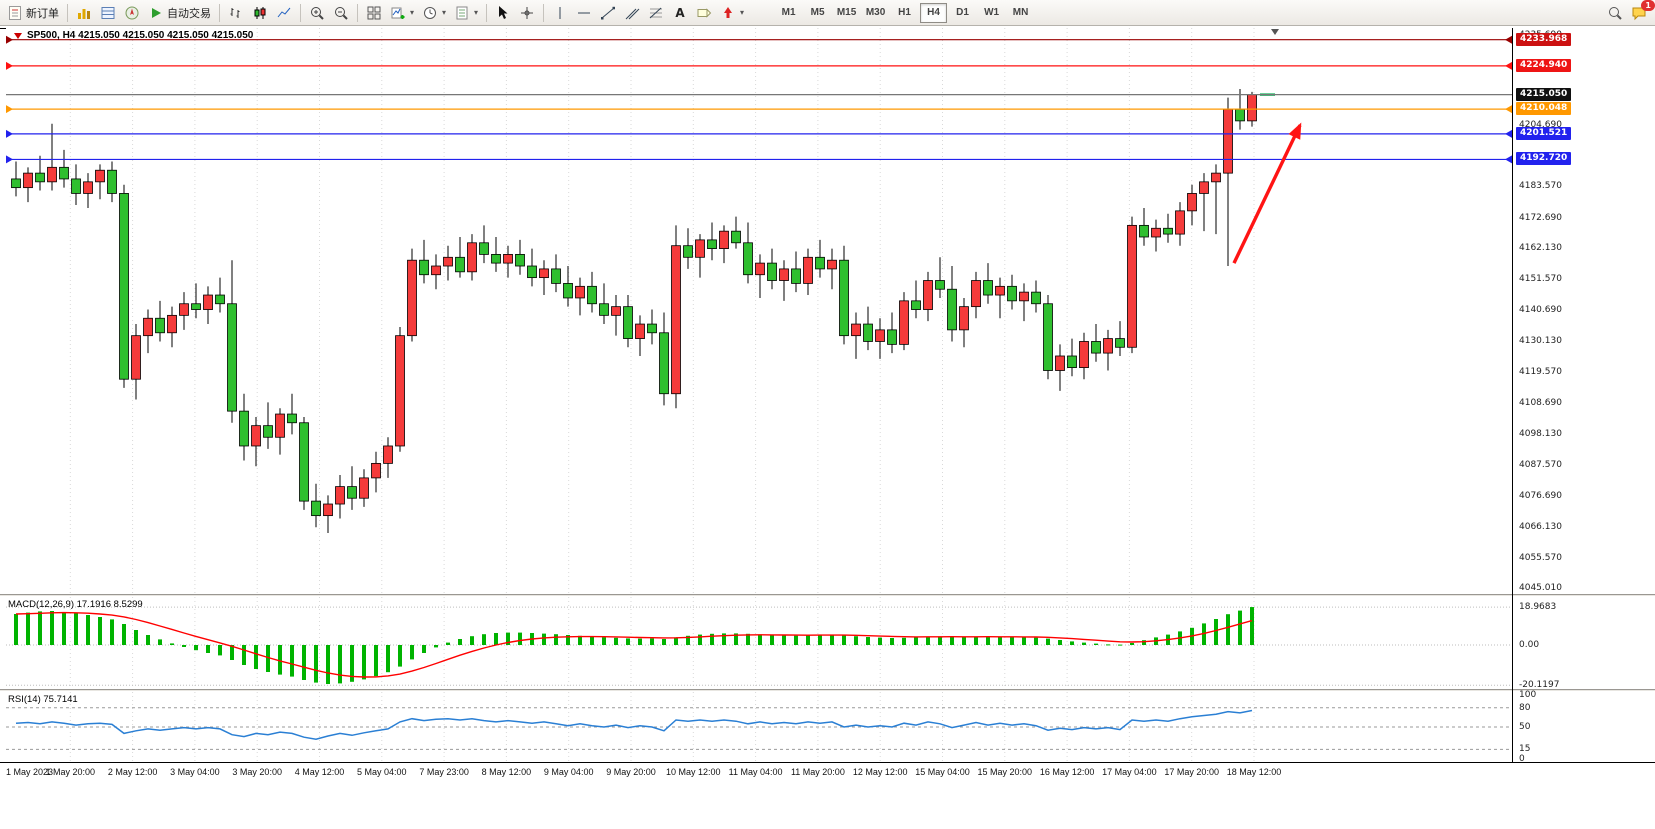  Describe the element at coordinates (1129, 772) in the screenshot. I see `time-axis-label: 17 May 04:00` at that location.